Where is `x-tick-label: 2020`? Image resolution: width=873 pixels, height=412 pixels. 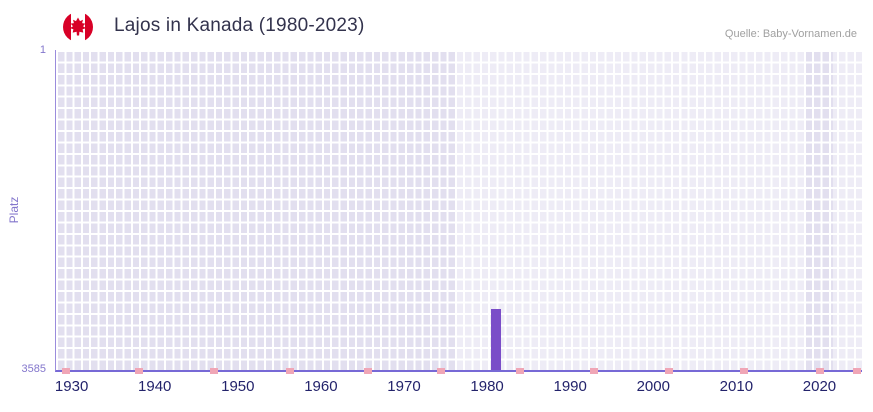 x-tick-label: 2020 is located at coordinates (819, 386).